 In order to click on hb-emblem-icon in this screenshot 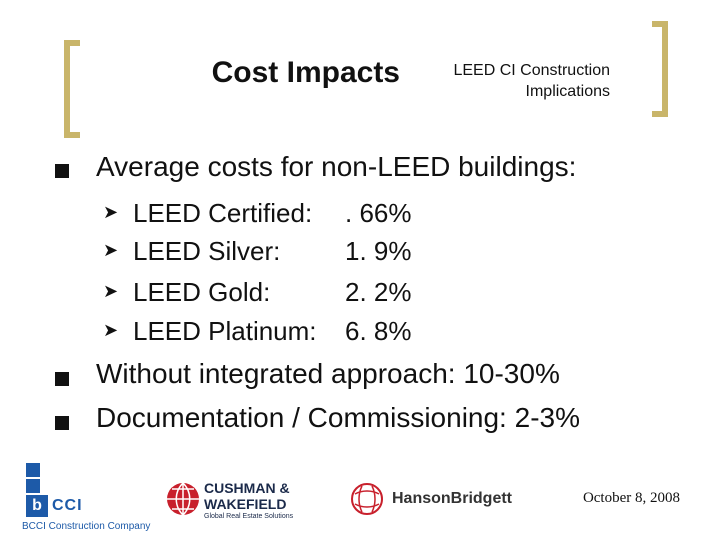, I will do `click(367, 499)`.